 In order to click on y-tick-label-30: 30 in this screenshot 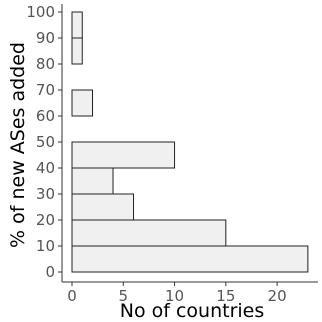, I will do `click(45, 194)`.